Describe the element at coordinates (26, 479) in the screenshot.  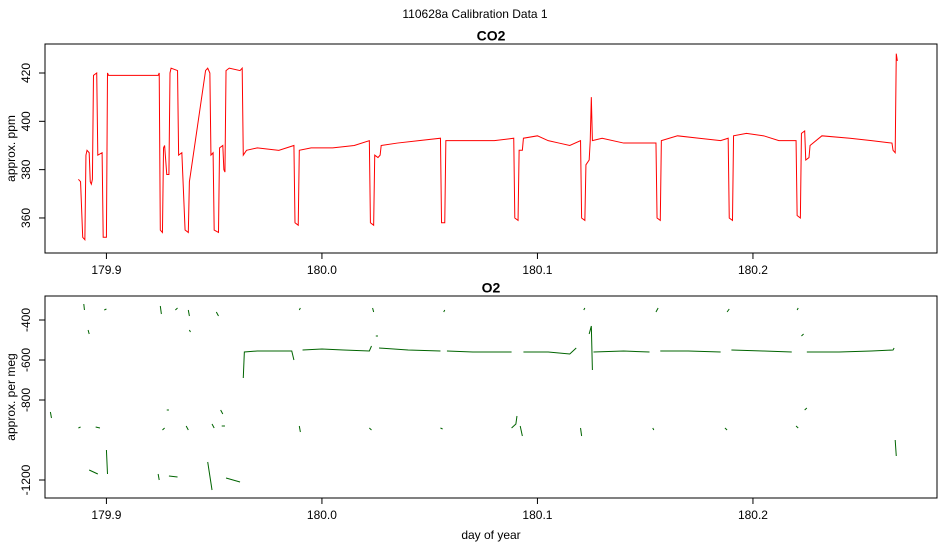
I see `y-tick-label: -1200` at that location.